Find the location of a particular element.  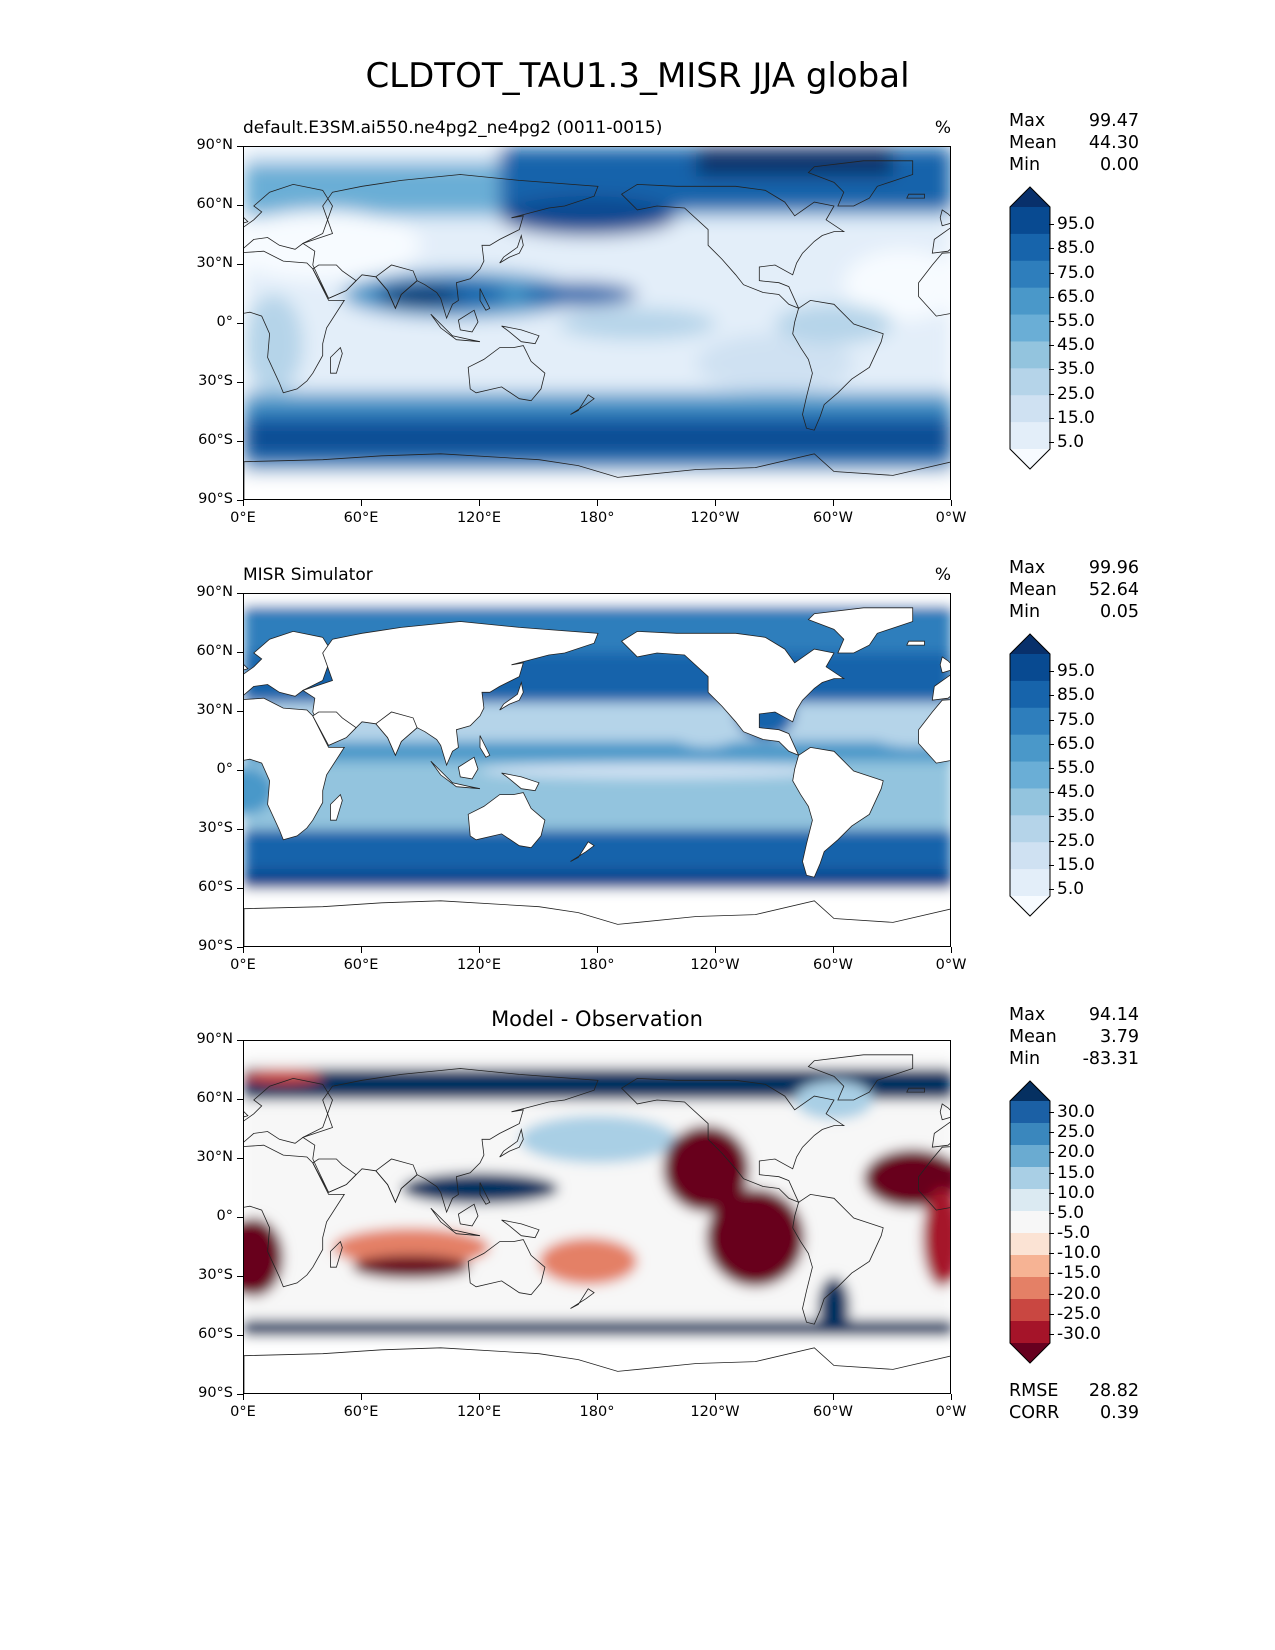

metric-label: CORR is located at coordinates (1034, 1413).